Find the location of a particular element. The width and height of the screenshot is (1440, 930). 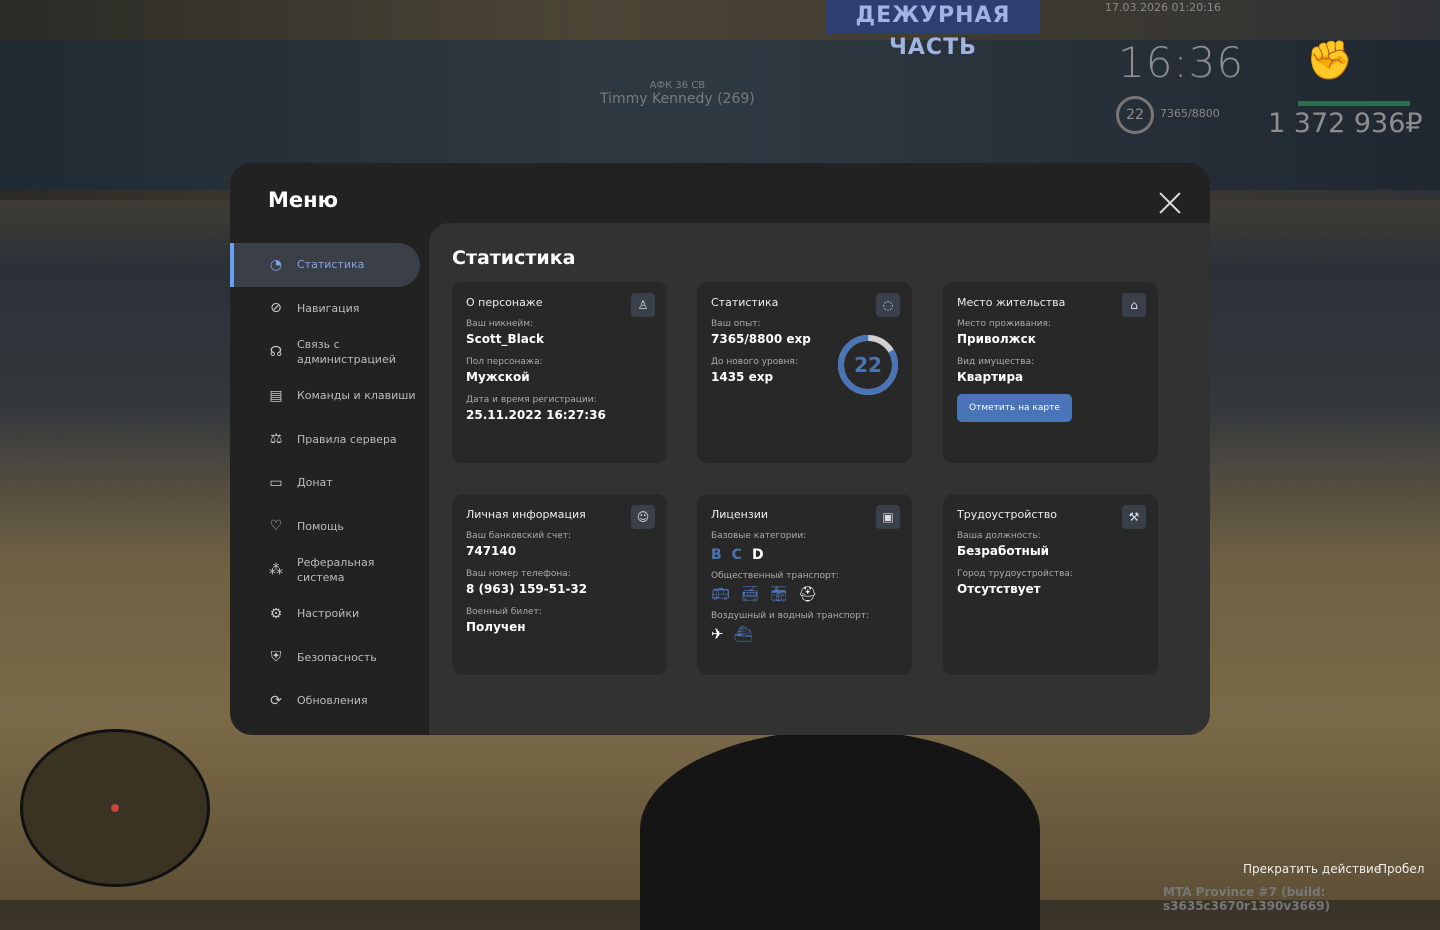

category-d: D is located at coordinates (757, 555).